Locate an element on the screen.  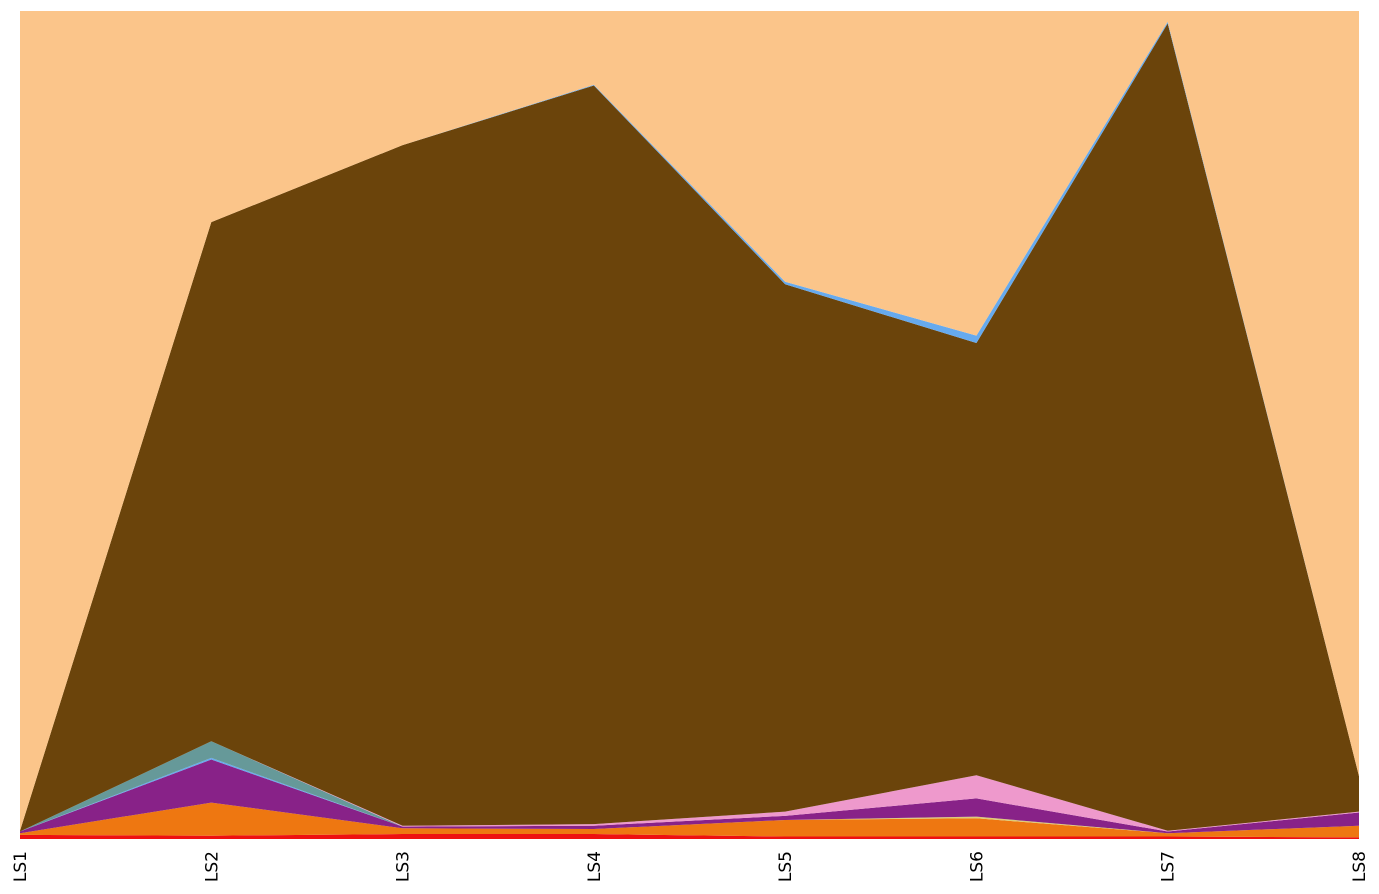
x-axis-ticks: LS1 LS2 LS3 LS4 LS5 LS6 LS7 LS8 is located at coordinates (690, 866).